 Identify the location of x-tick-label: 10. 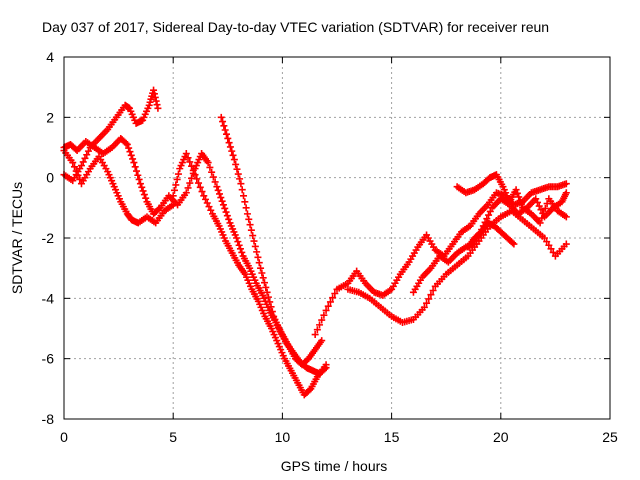
(283, 437).